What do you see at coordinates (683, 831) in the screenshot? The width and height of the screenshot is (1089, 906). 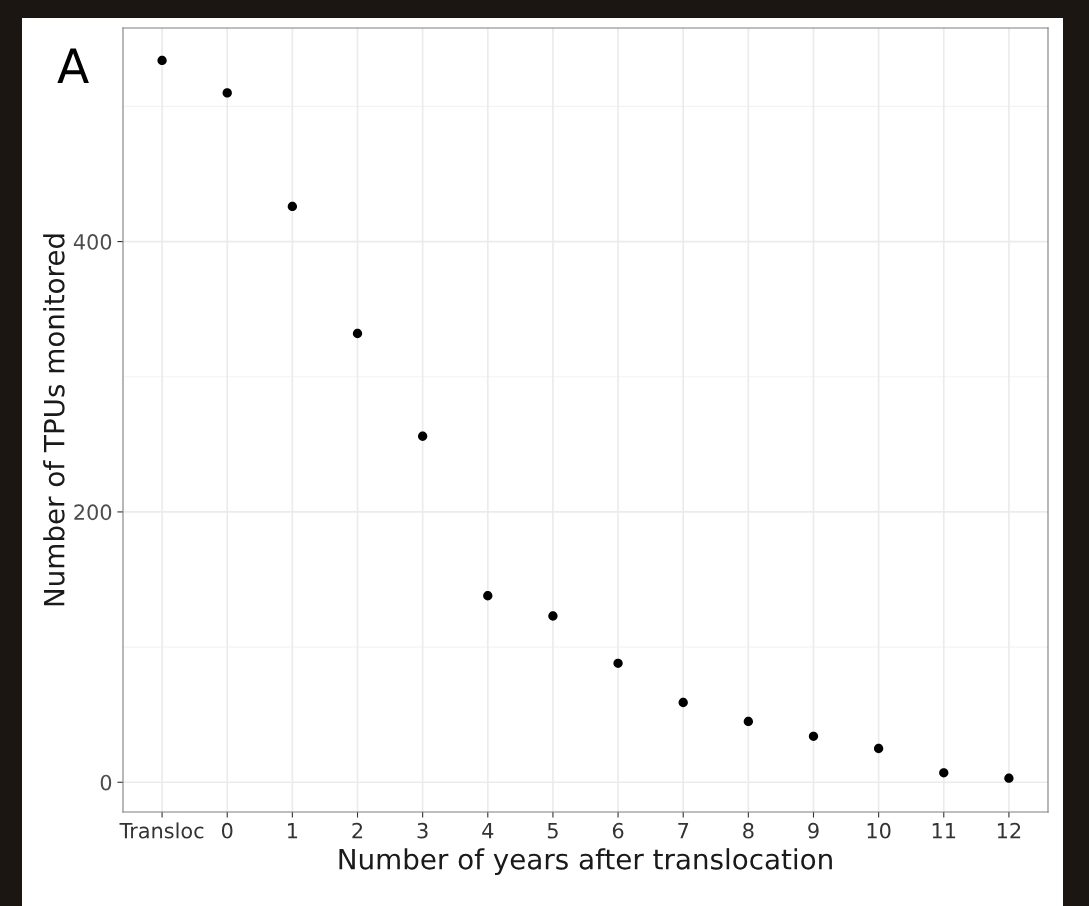 I see `x-tick-label: 7` at bounding box center [683, 831].